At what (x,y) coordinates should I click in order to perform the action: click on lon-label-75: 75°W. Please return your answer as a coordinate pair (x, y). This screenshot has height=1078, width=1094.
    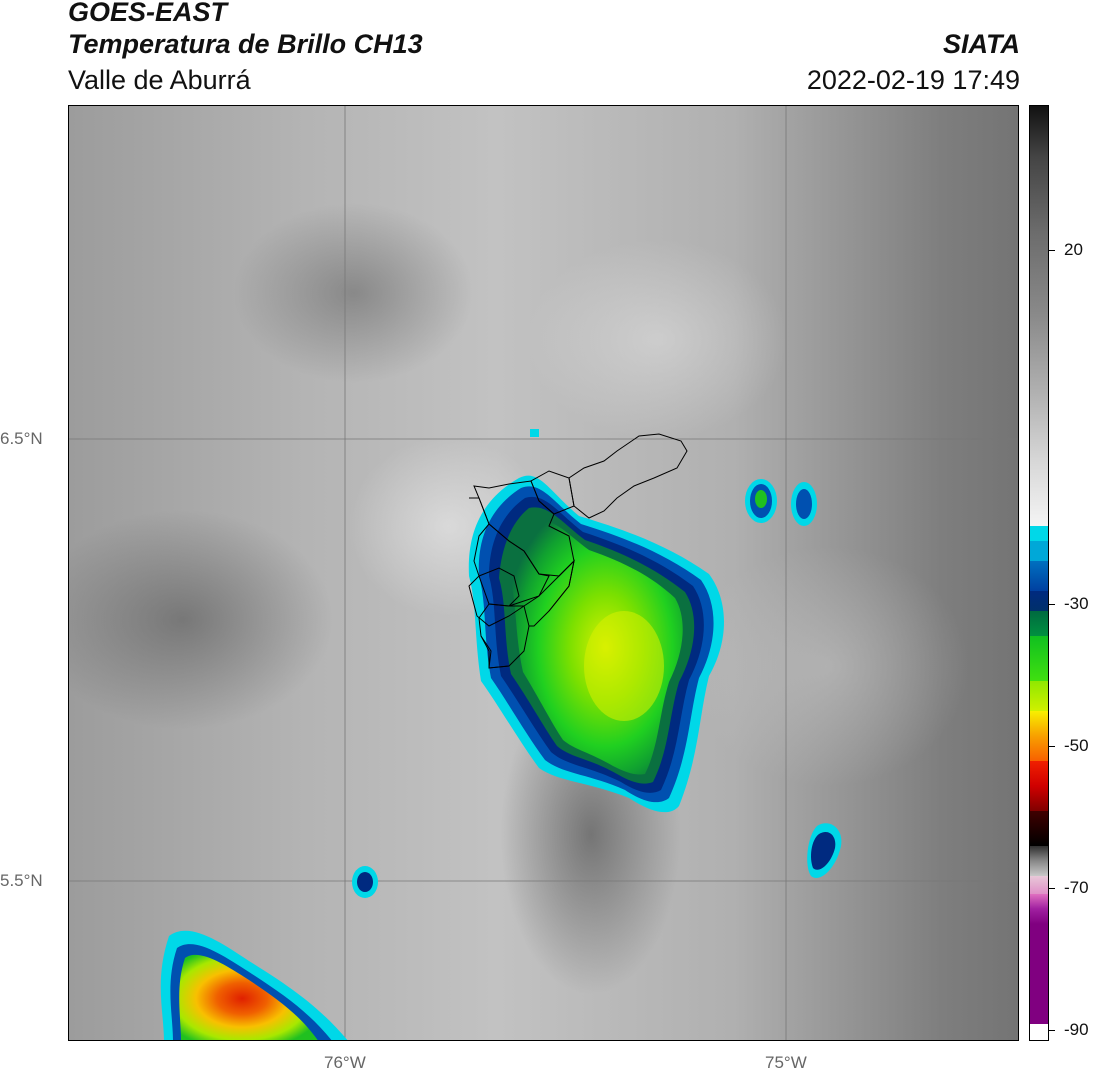
    Looking at the image, I should click on (786, 1062).